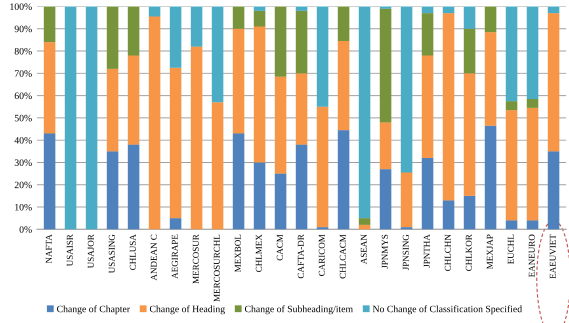 The width and height of the screenshot is (569, 323). Describe the element at coordinates (91, 251) in the screenshot. I see `x-tick-label: USAJOR` at that location.